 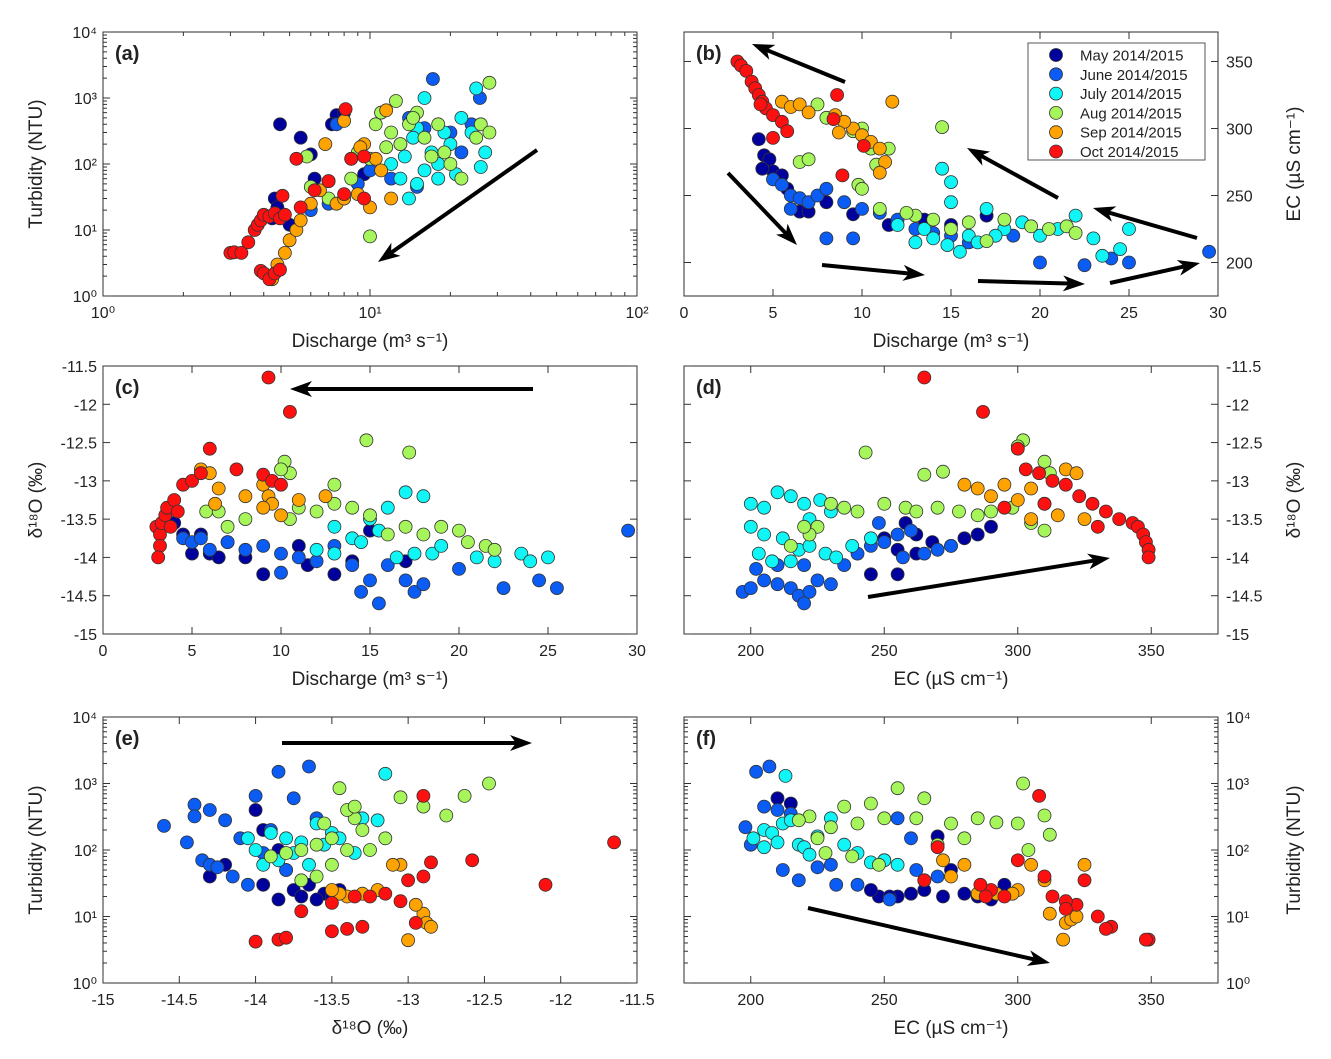 What do you see at coordinates (1244, 444) in the screenshot?
I see `y-tick-label: -12.5` at bounding box center [1244, 444].